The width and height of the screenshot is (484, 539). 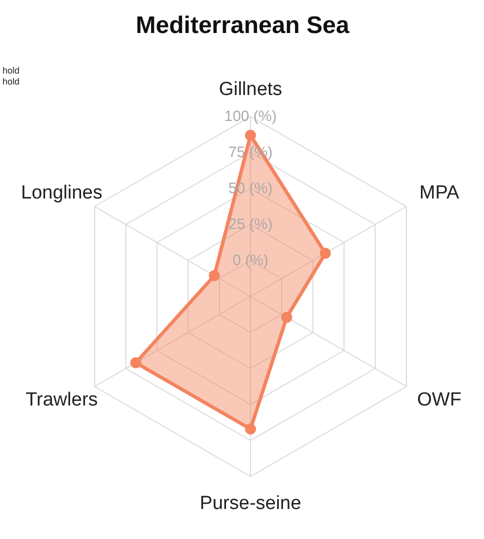 I want to click on spoke-label: Longlines, so click(x=61, y=193).